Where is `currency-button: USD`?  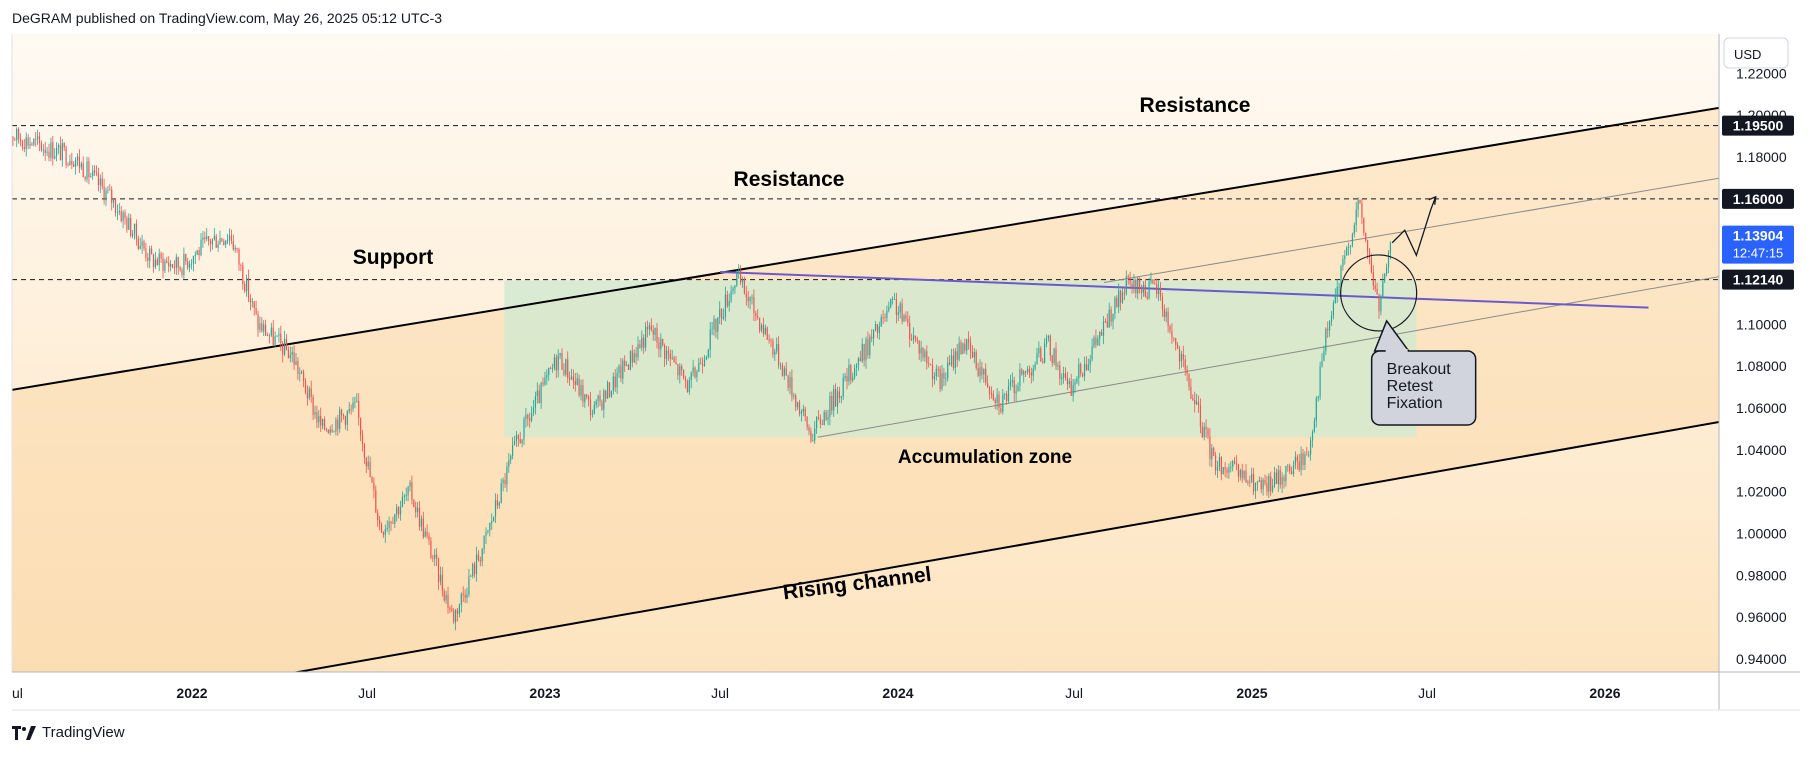
currency-button: USD is located at coordinates (1756, 53).